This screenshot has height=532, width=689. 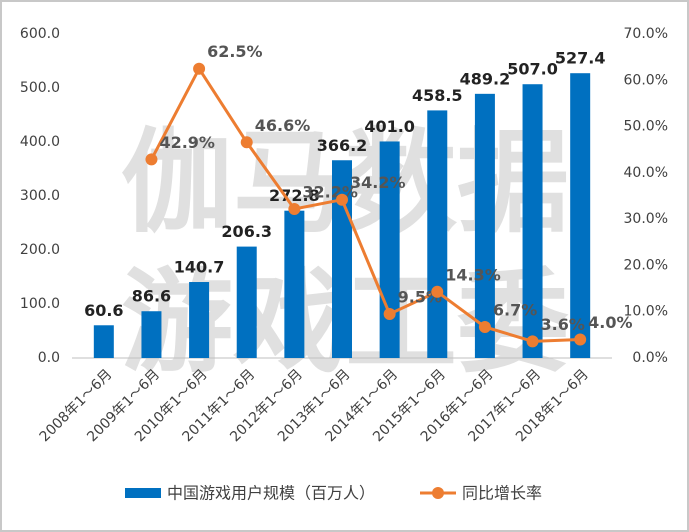 What do you see at coordinates (563, 324) in the screenshot?
I see `line-value-label: 3.6%` at bounding box center [563, 324].